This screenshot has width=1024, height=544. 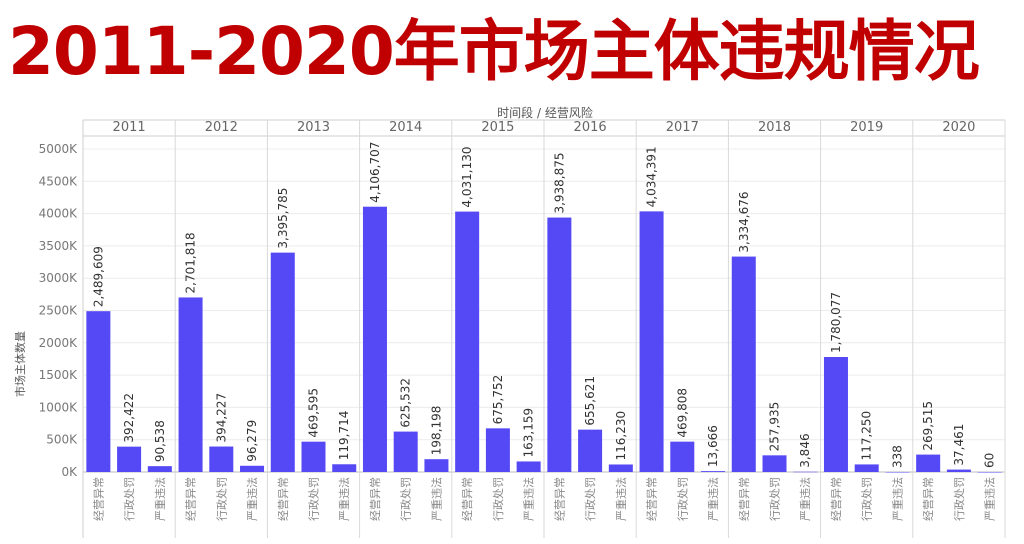 What do you see at coordinates (59, 214) in the screenshot?
I see `y-tick-label: 4000K` at bounding box center [59, 214].